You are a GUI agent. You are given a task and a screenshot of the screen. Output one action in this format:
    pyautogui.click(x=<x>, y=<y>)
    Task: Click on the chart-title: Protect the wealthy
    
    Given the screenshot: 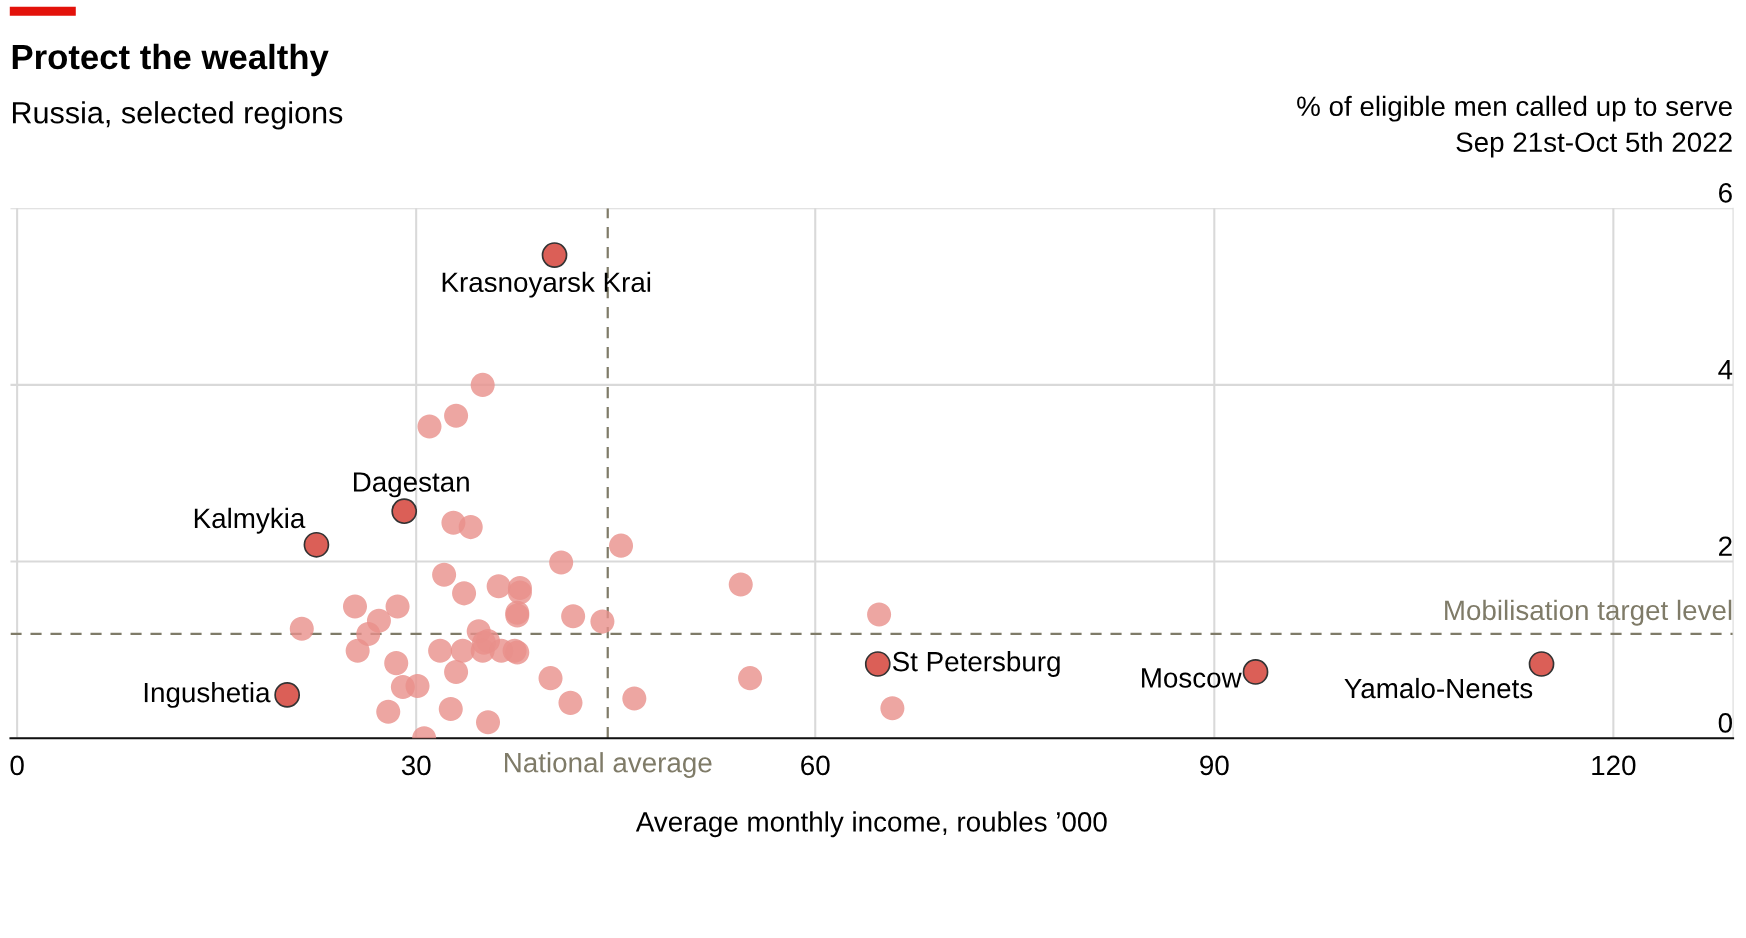 What is the action you would take?
    pyautogui.click(x=170, y=60)
    